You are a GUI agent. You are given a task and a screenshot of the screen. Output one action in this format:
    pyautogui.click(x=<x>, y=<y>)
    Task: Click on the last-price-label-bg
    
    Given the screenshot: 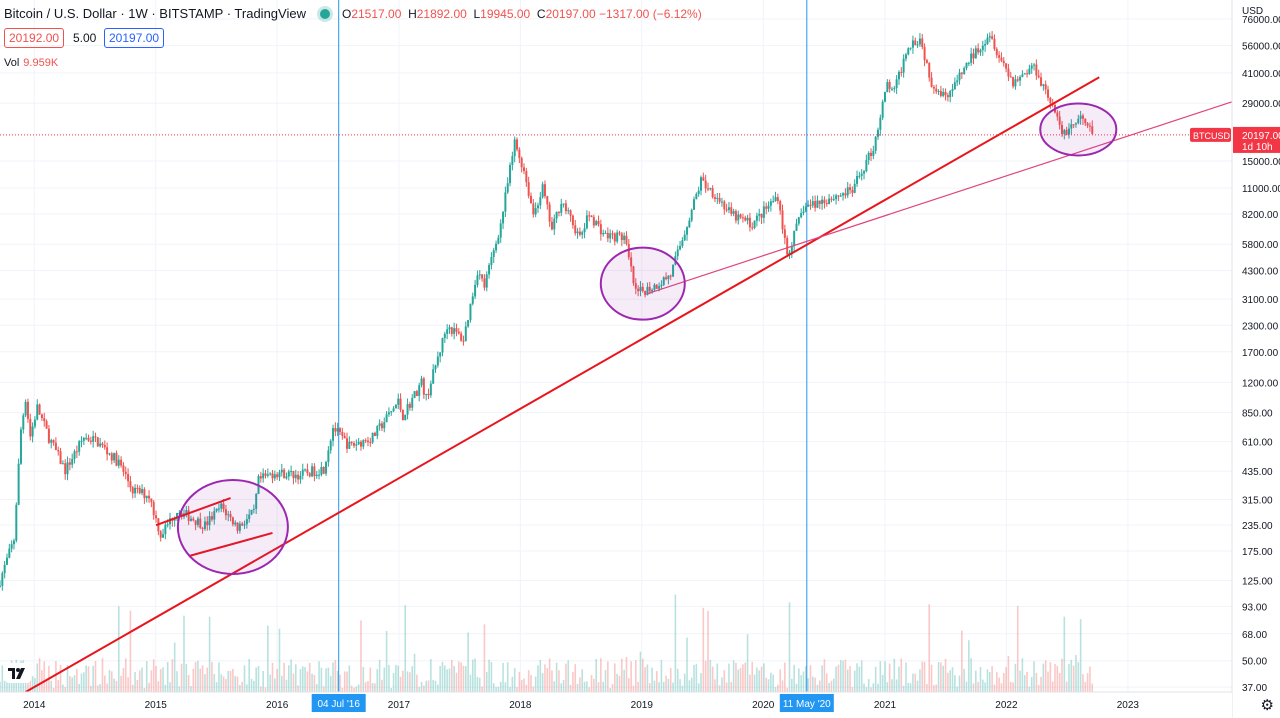 What is the action you would take?
    pyautogui.click(x=1256, y=139)
    